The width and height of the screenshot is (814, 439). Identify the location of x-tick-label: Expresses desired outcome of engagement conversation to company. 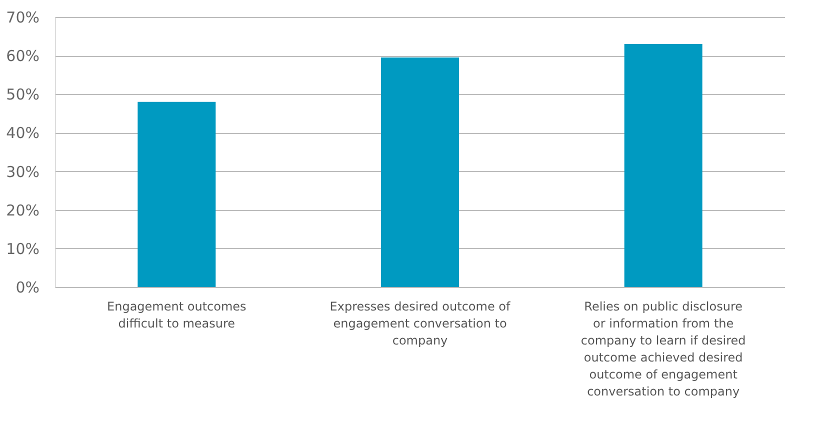
(420, 324).